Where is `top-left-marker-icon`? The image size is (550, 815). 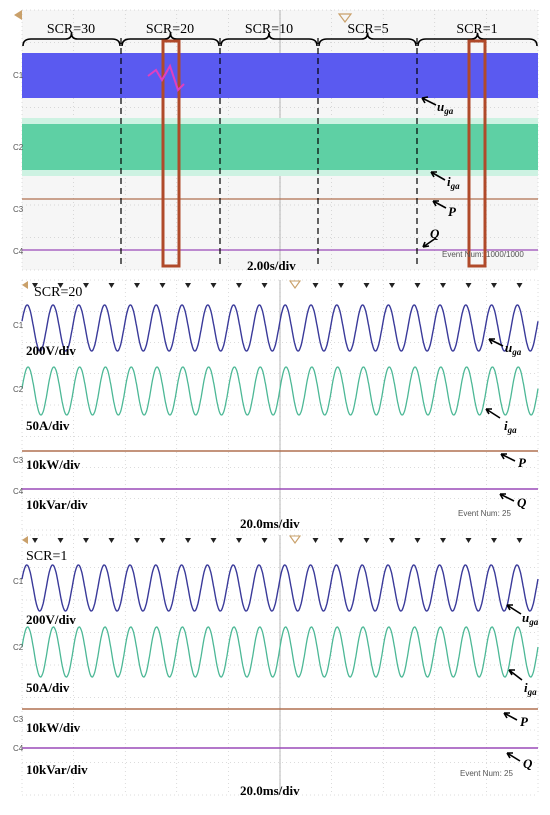
top-left-marker-icon is located at coordinates (18, 15).